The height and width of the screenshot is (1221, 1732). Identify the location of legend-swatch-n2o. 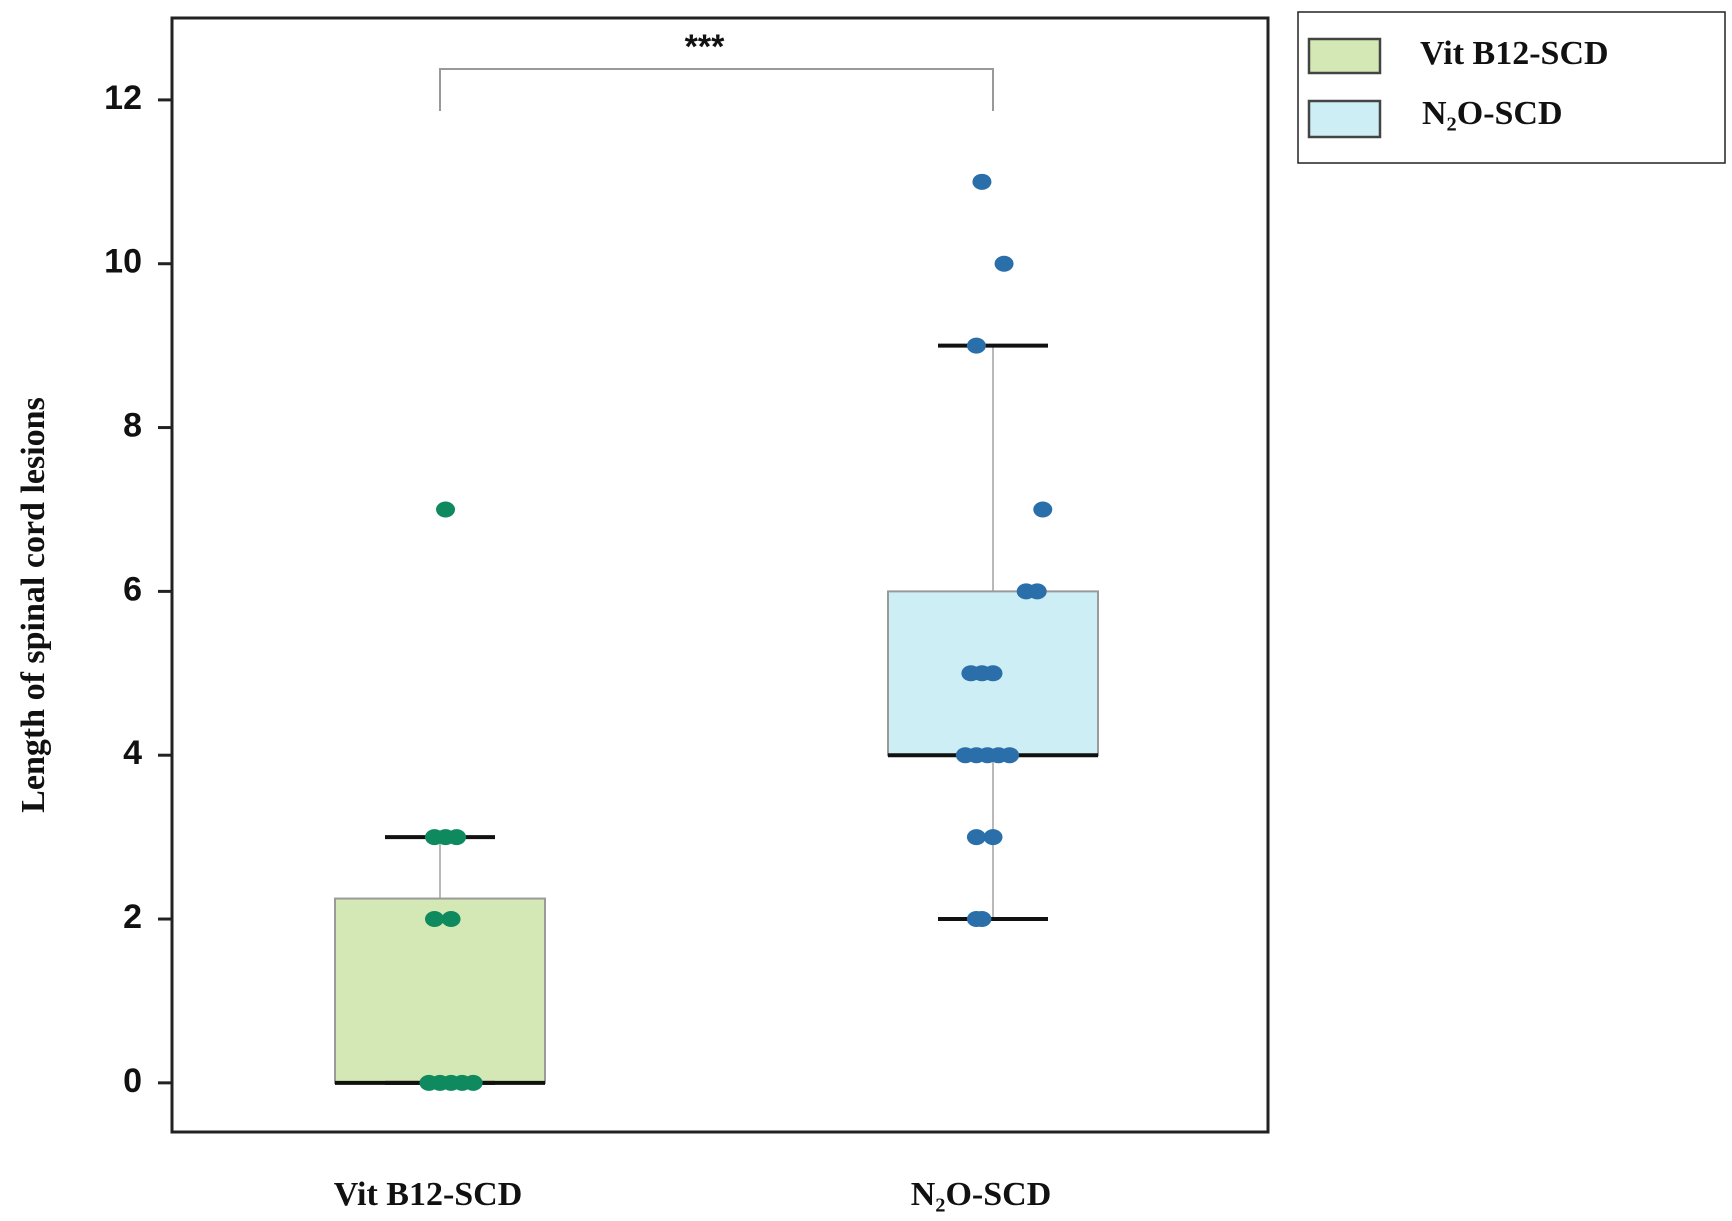
(1344, 119).